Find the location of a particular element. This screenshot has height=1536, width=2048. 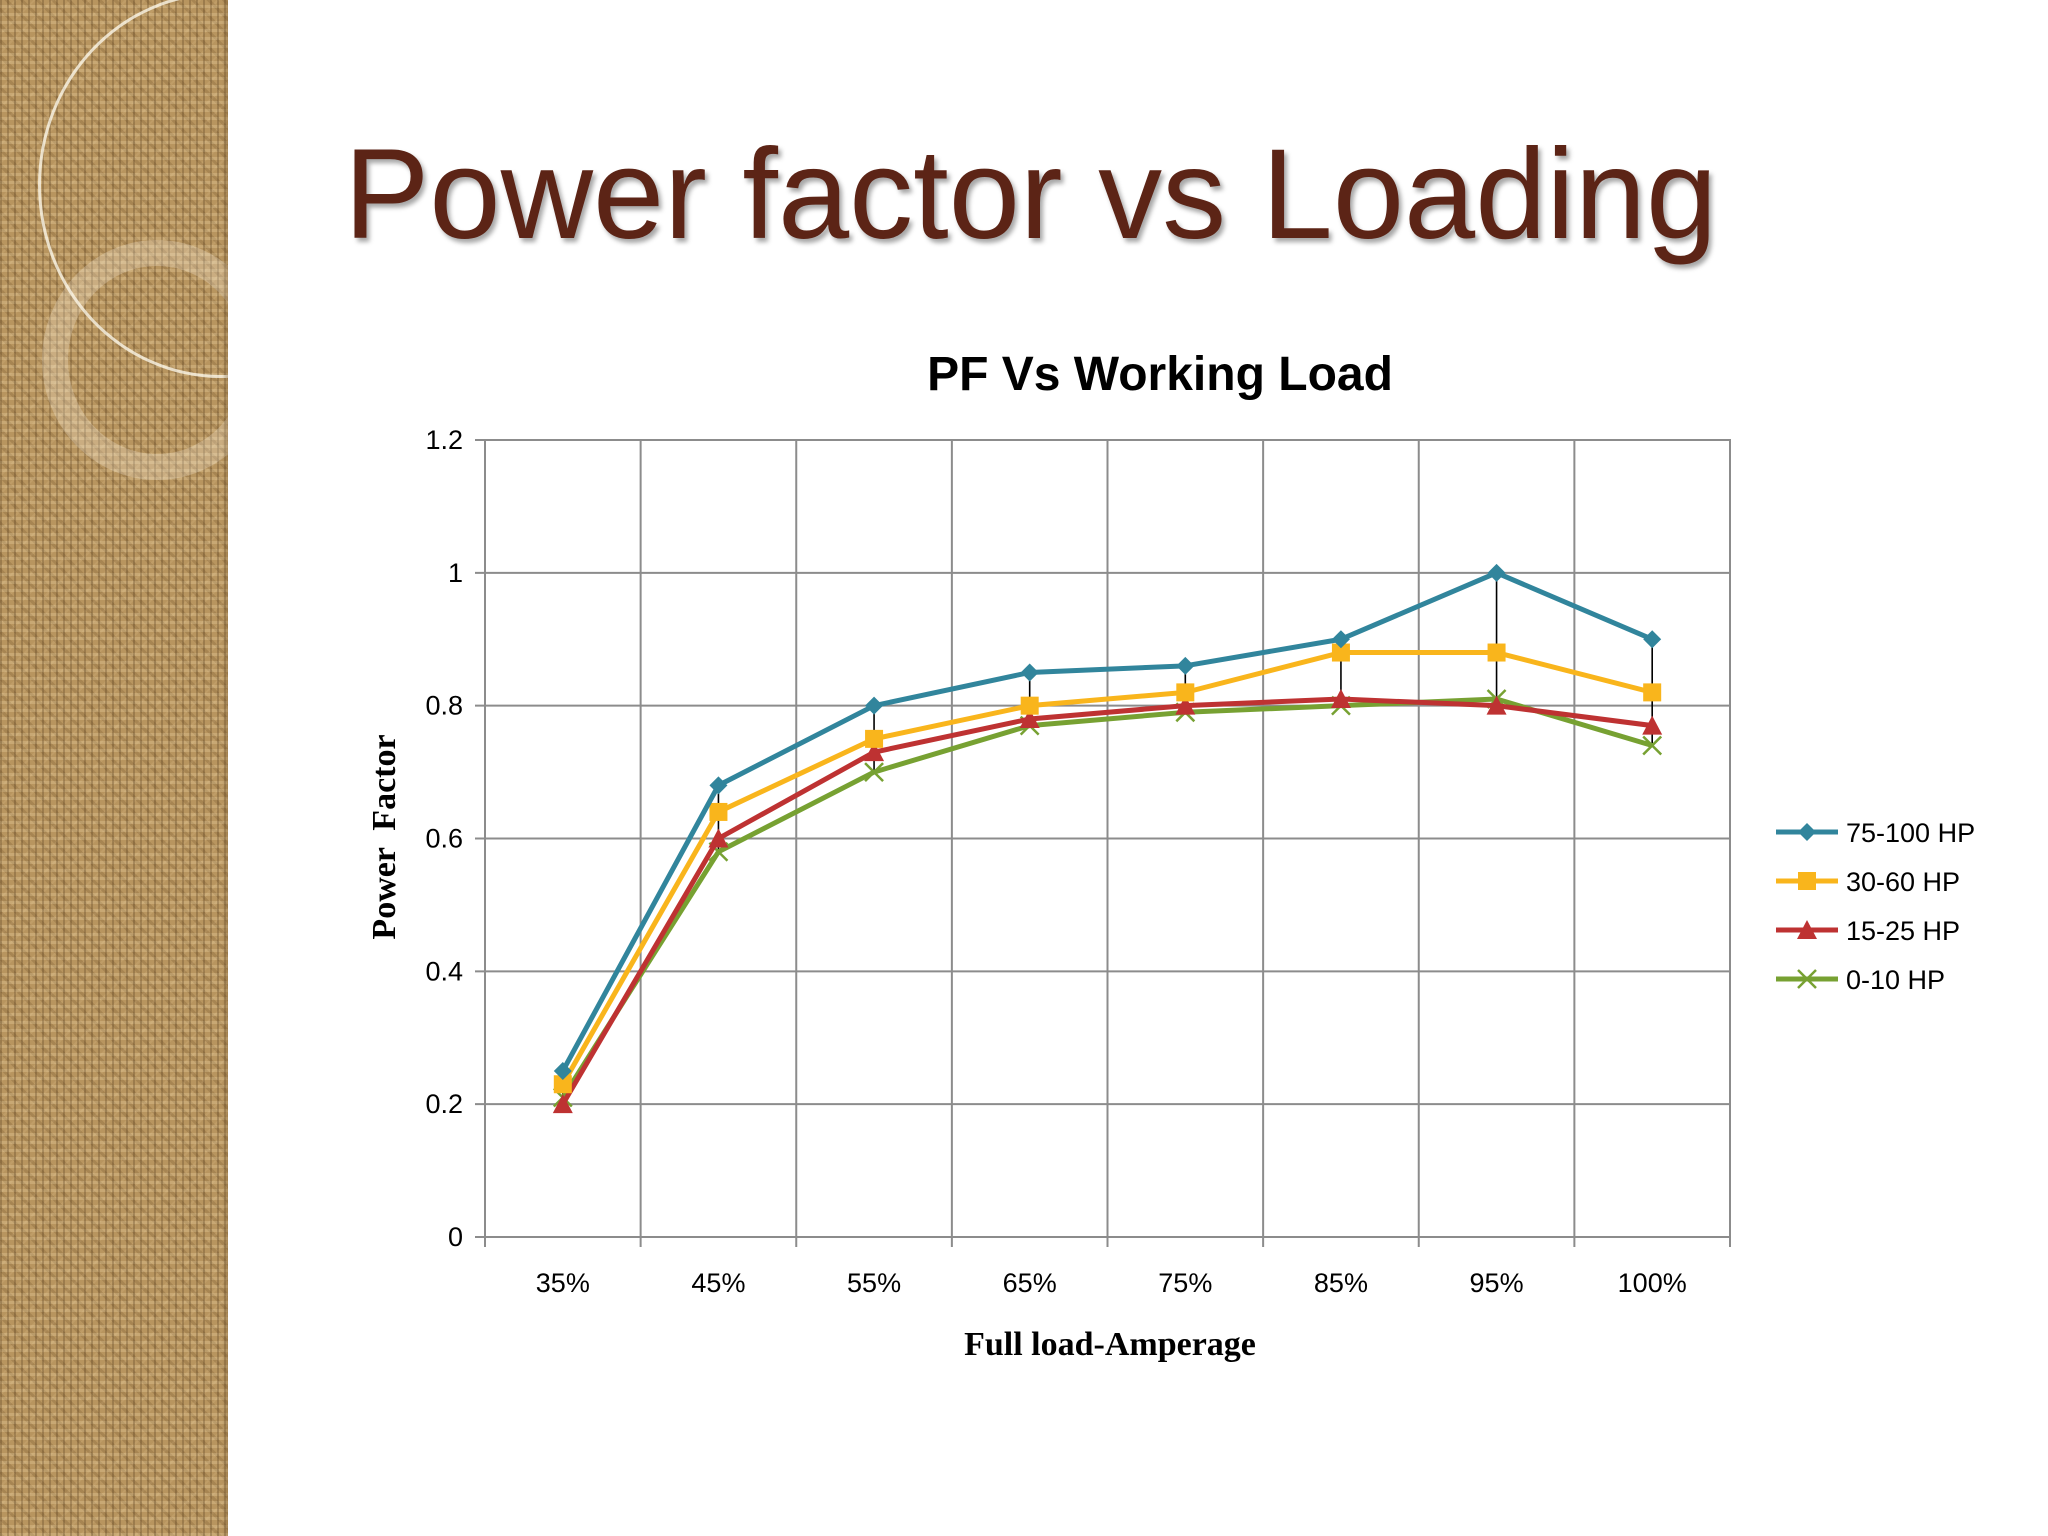

y-tick-label: 0.8 is located at coordinates (444, 706).